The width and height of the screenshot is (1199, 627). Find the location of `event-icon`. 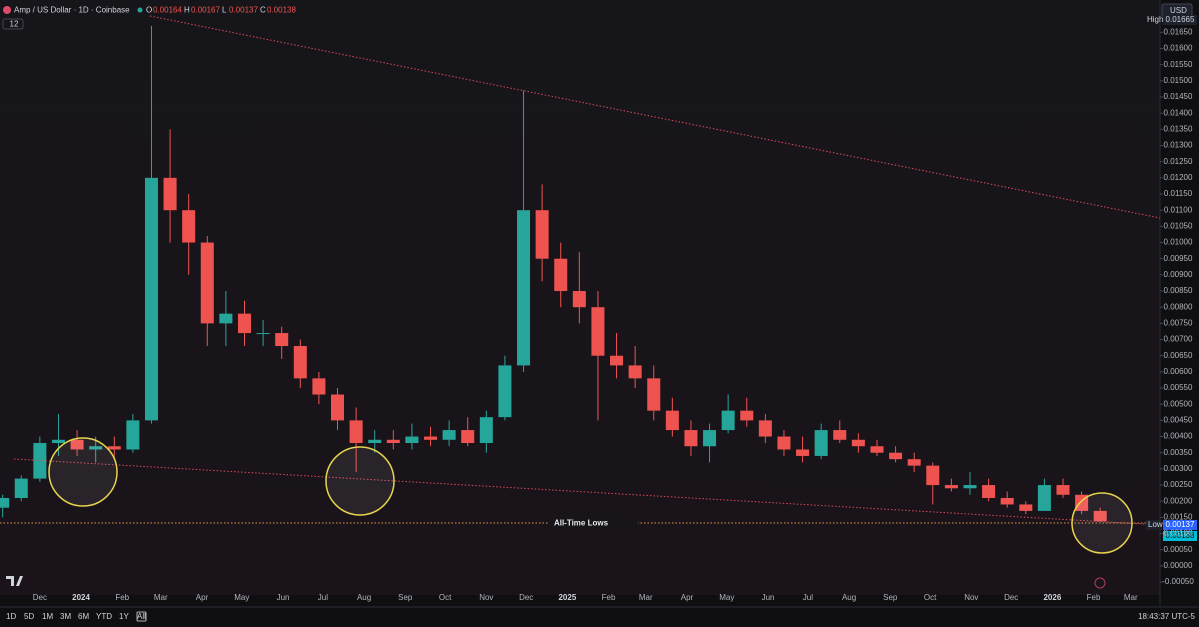

event-icon is located at coordinates (1100, 583).